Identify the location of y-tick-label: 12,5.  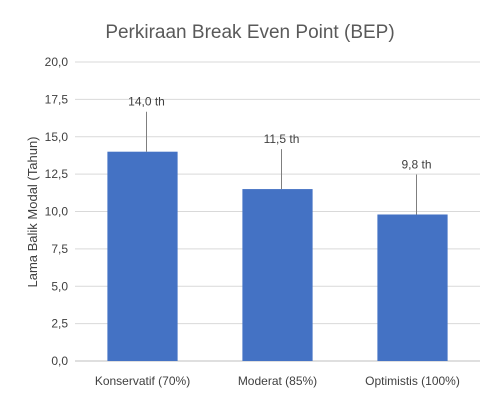
(57, 174).